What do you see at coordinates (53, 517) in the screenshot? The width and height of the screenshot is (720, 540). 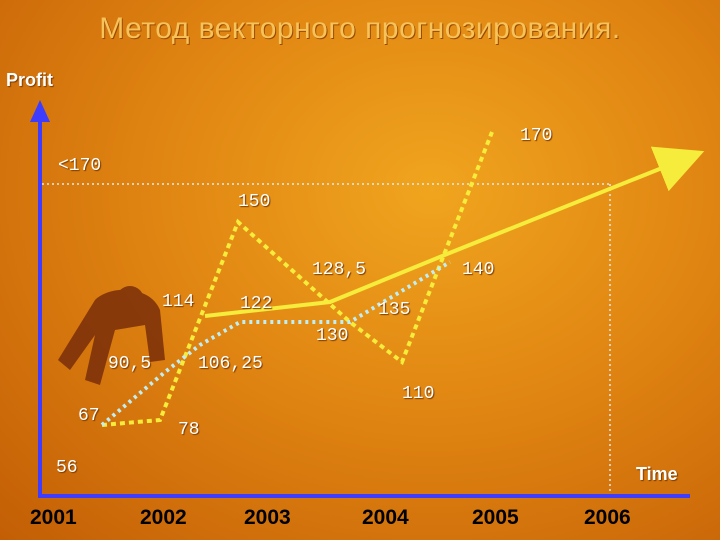 I see `x-tick-2001: 2001` at bounding box center [53, 517].